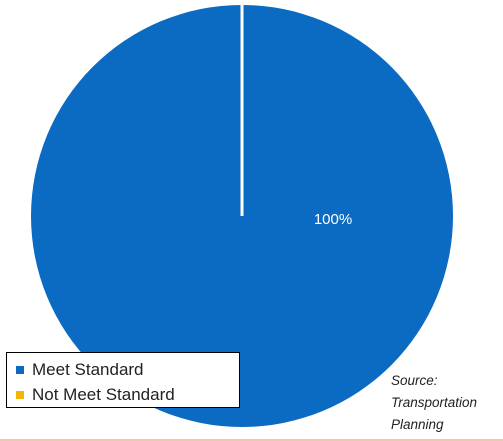  I want to click on source-line-2: Transportation, so click(434, 402).